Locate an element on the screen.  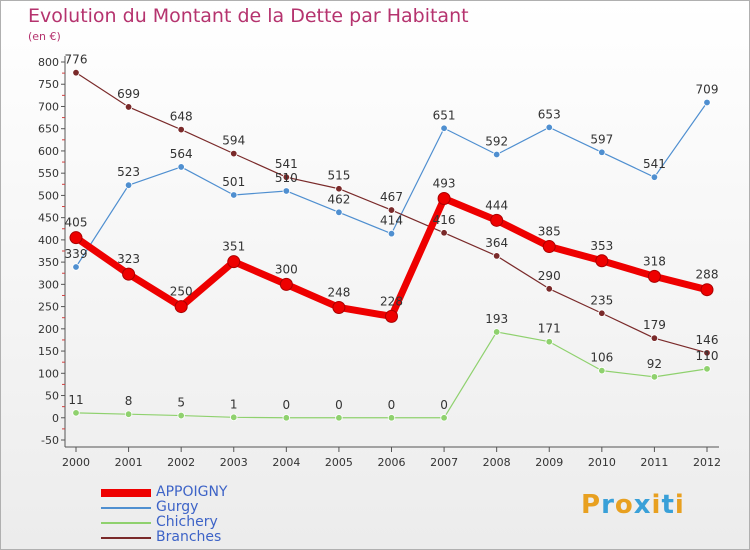
logo-letter: i is located at coordinates (679, 505).